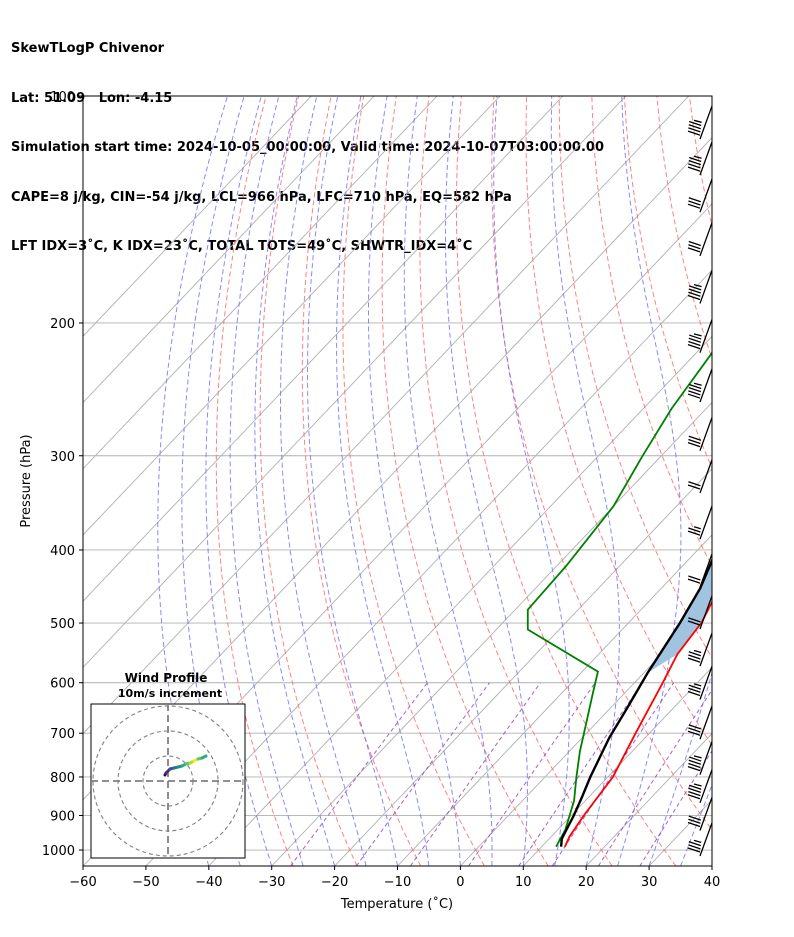 The width and height of the screenshot is (794, 937). What do you see at coordinates (26, 480) in the screenshot?
I see `y-axis-label: Pressure (hPa)` at bounding box center [26, 480].